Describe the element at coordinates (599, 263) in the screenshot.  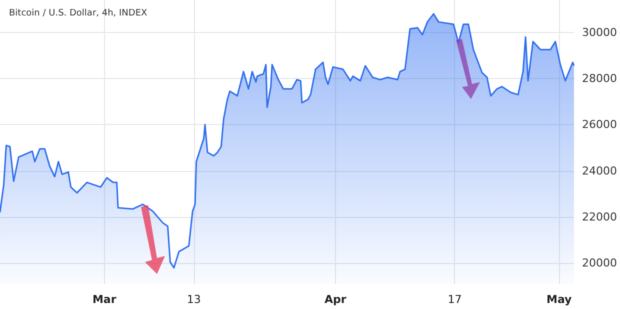
I see `y-tick-label: 20000` at that location.